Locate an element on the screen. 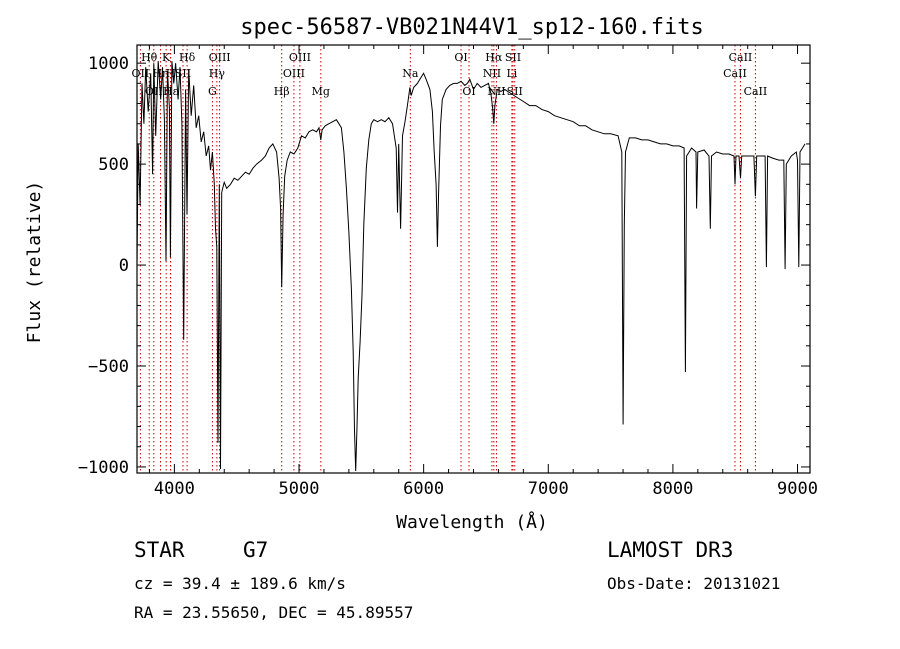 This screenshot has width=900, height=649. line-label-17: OI is located at coordinates (460, 57).